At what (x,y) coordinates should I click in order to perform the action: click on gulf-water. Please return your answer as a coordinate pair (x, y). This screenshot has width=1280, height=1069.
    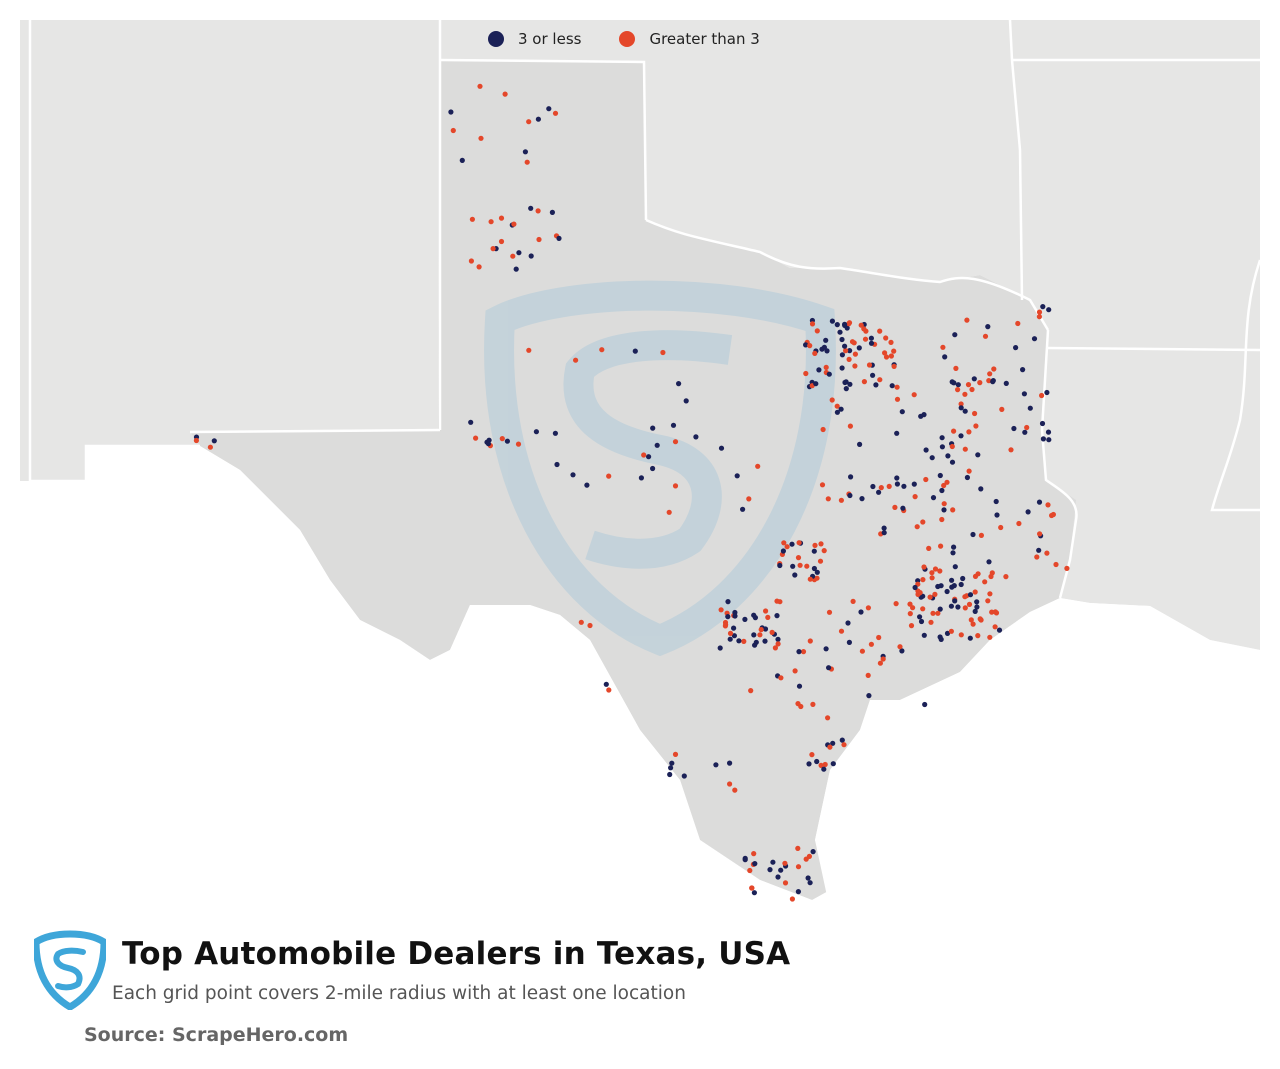
    Looking at the image, I should click on (1037, 754).